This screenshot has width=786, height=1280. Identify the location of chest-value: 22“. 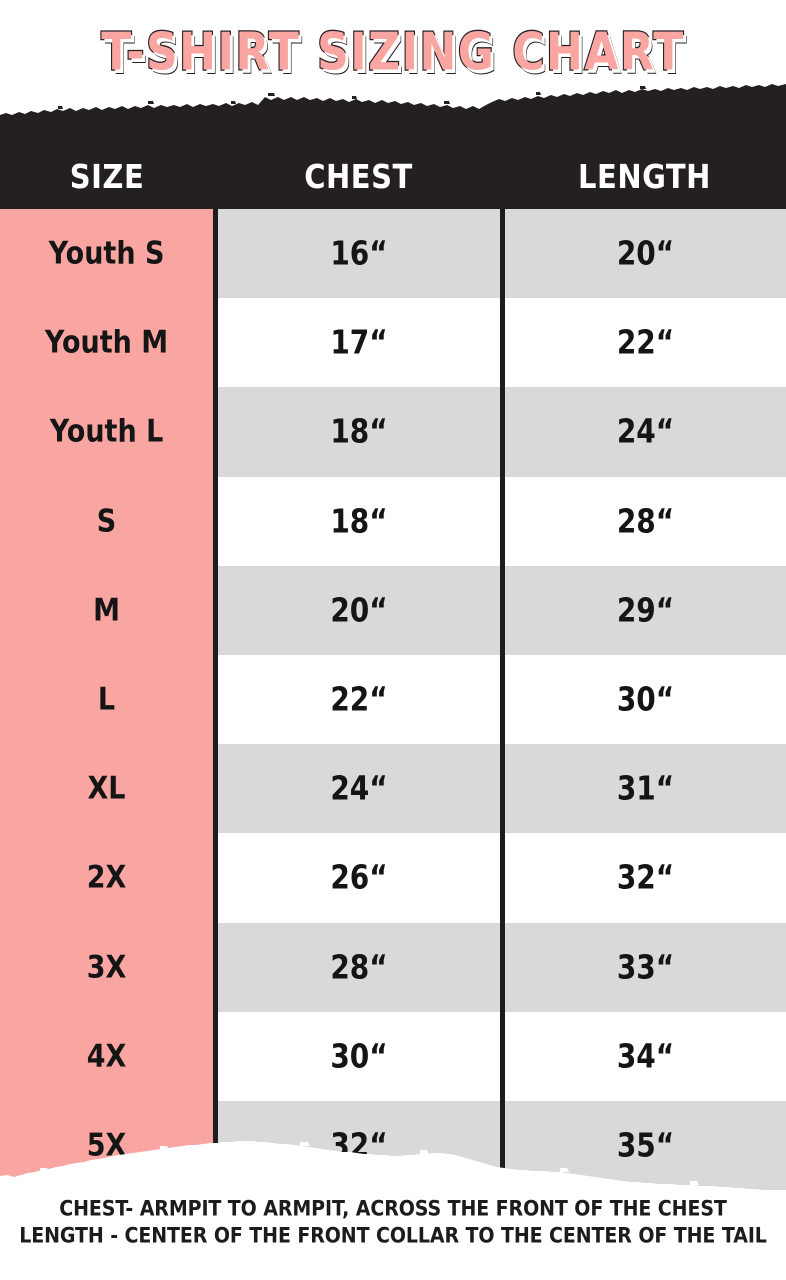
(359, 699).